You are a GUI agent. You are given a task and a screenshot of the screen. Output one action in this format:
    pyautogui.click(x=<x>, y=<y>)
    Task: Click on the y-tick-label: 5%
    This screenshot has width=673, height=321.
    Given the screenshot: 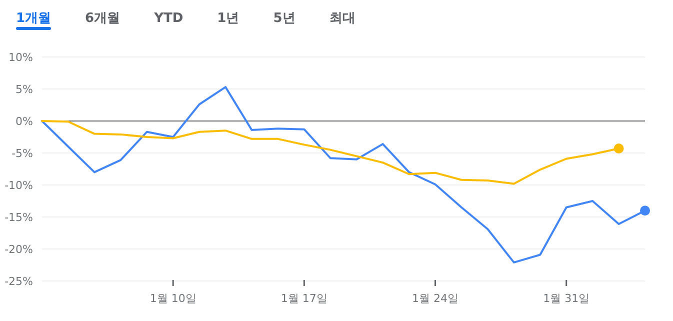 What is the action you would take?
    pyautogui.click(x=24, y=89)
    